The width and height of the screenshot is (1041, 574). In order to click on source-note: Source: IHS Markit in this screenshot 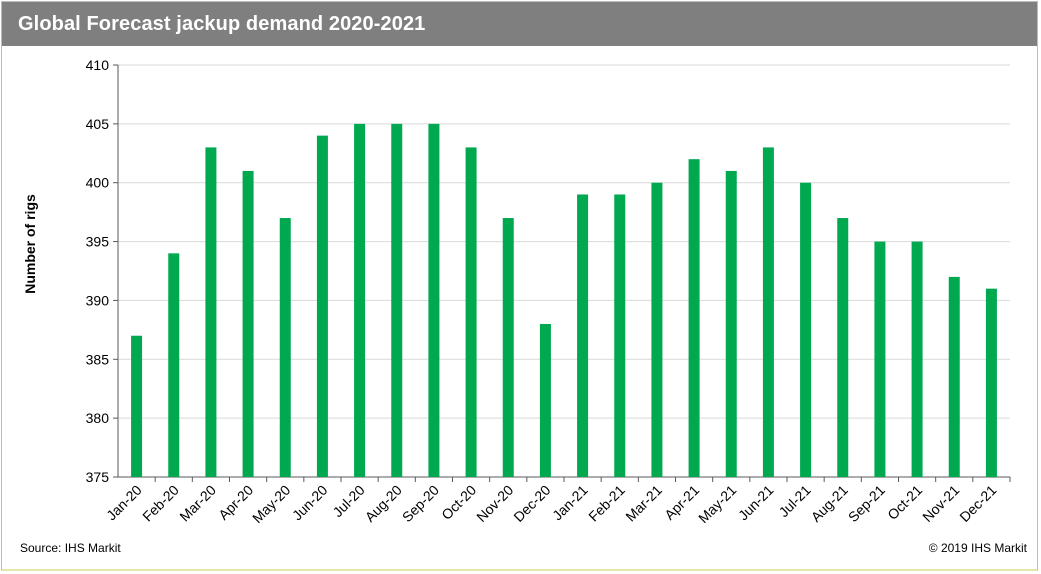, I will do `click(70, 548)`.